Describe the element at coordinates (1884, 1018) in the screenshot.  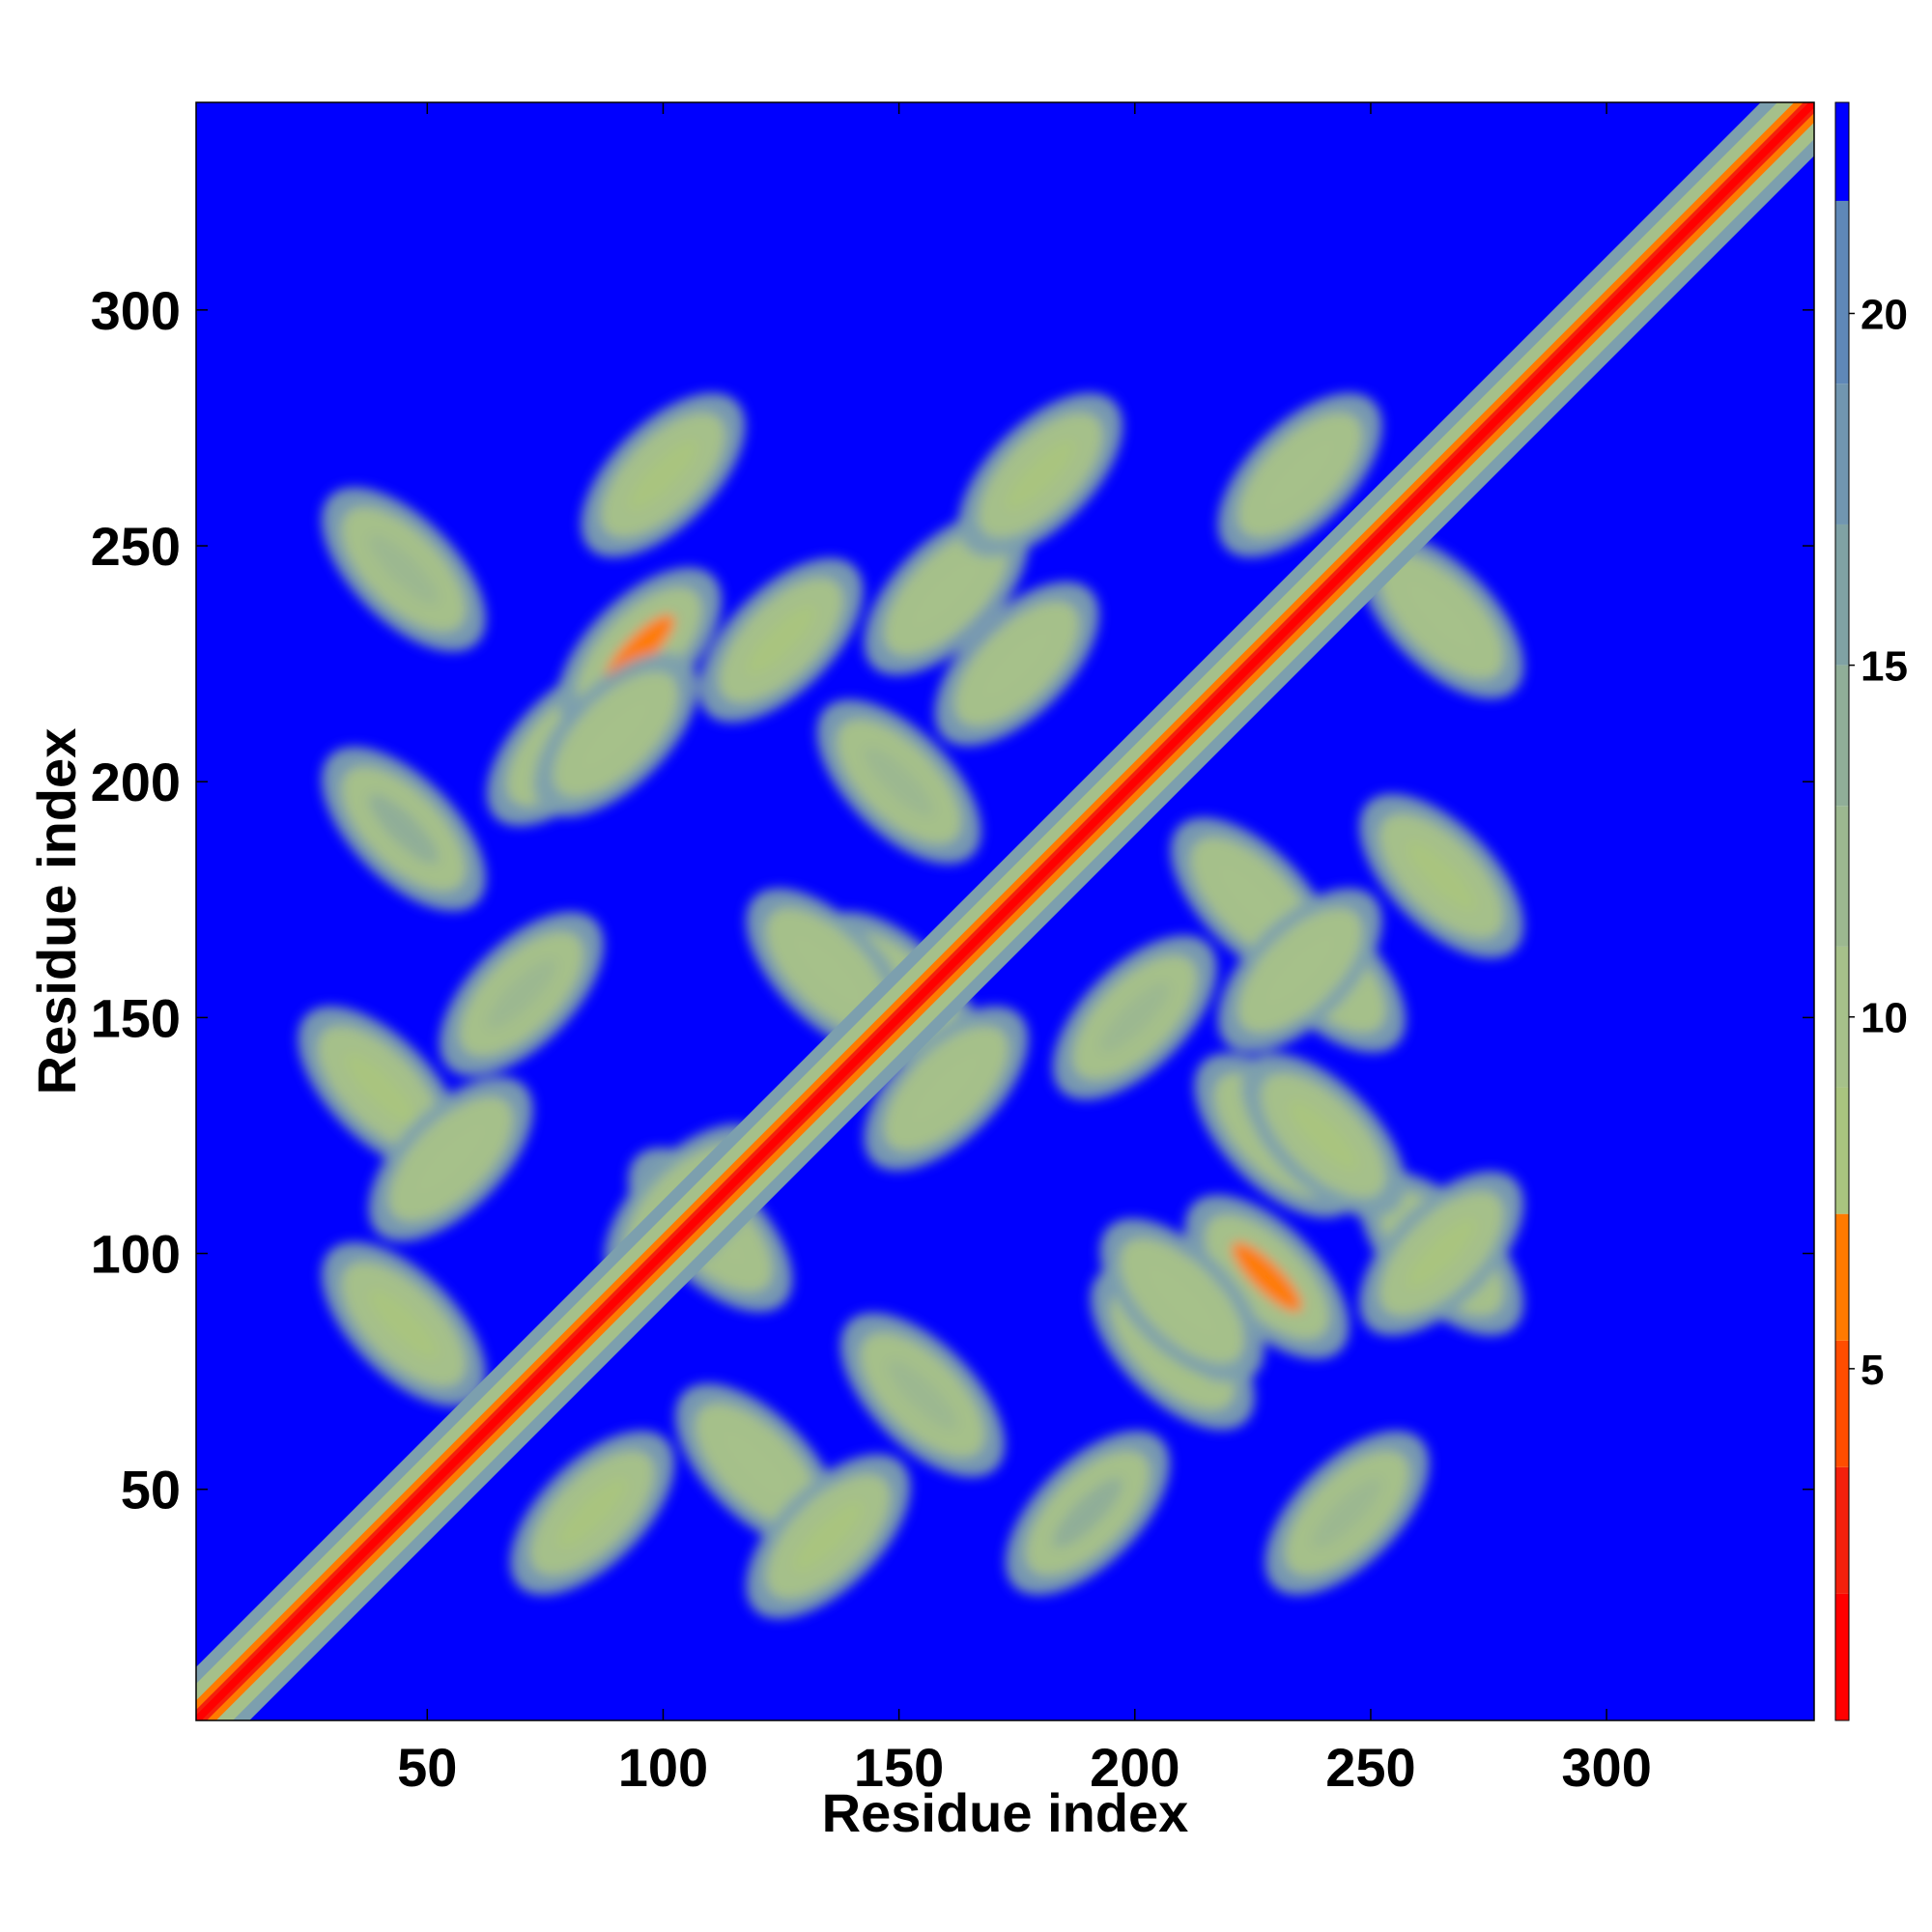
I see `colorbar-tick-label: 10` at that location.